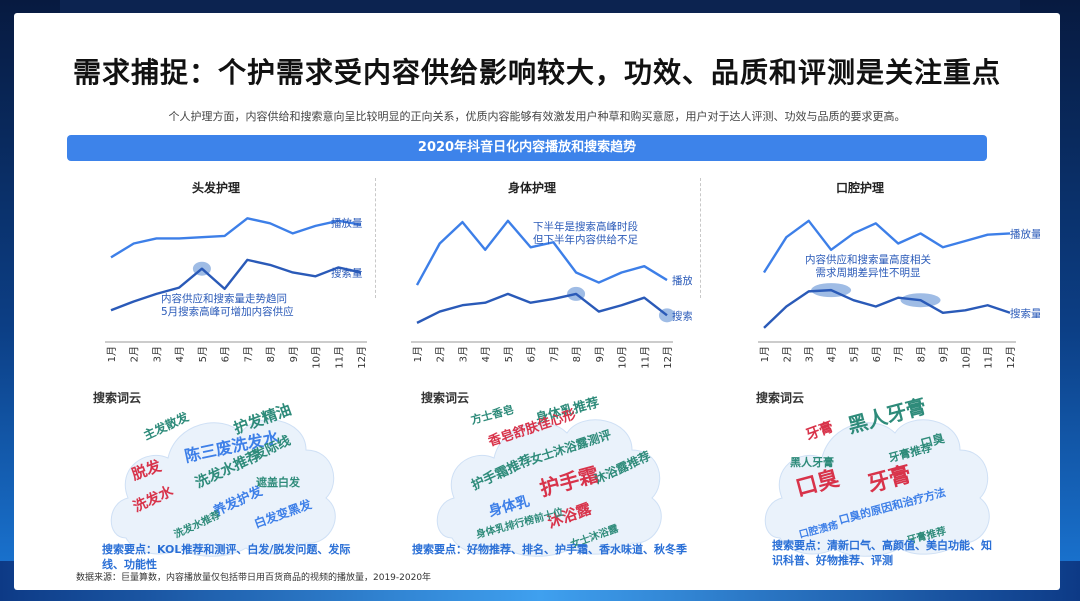 The image size is (1080, 601). I want to click on search-keypoints: 搜索要点：KOL推荐和测评、白发/脱发问题、发际线、功能性, so click(226, 557).